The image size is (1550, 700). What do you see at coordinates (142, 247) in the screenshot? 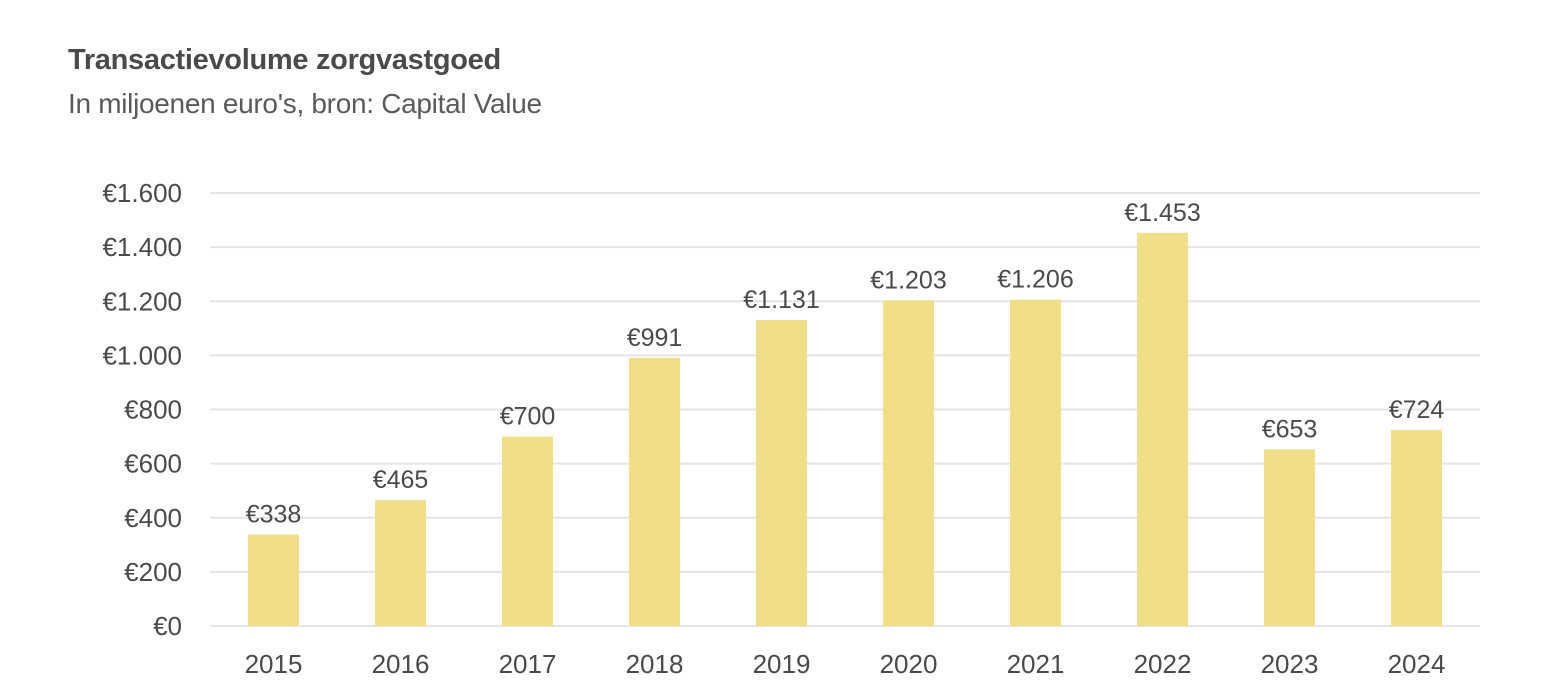
I see `y-tick-label: €1.400` at bounding box center [142, 247].